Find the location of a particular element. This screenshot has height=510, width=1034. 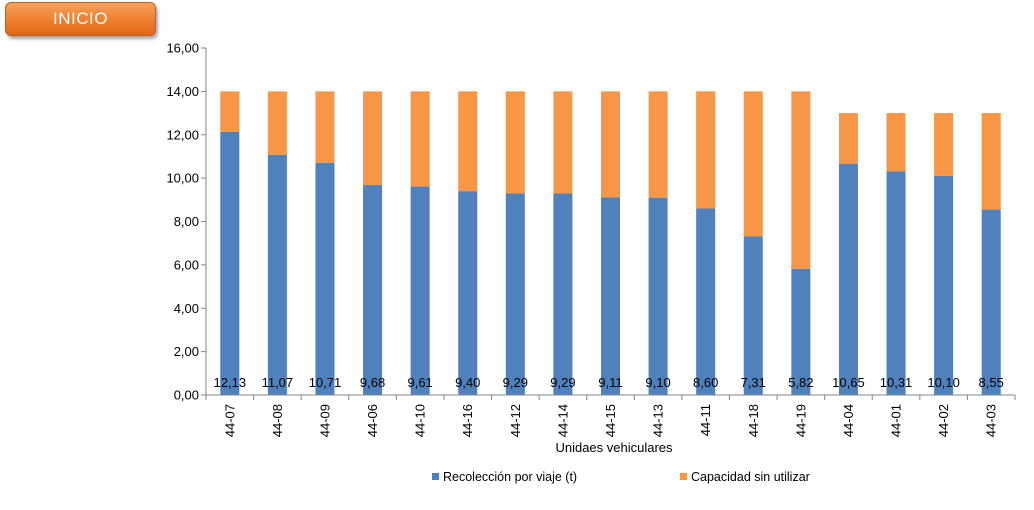

x-tick-label: 44-04 is located at coordinates (848, 420).